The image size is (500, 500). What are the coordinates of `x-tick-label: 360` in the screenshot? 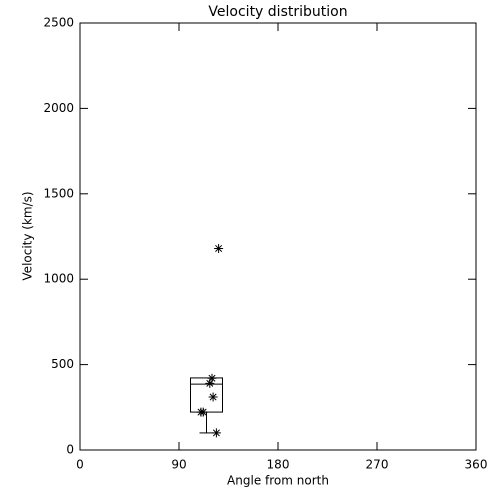 It's located at (476, 465).